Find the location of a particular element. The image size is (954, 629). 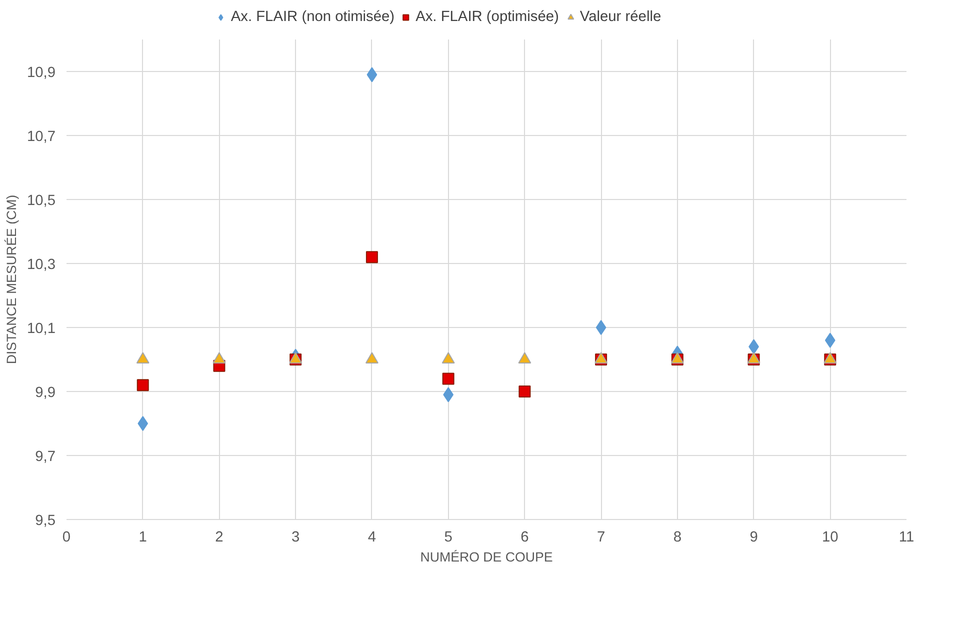

x-tick-label: 10 is located at coordinates (830, 538).